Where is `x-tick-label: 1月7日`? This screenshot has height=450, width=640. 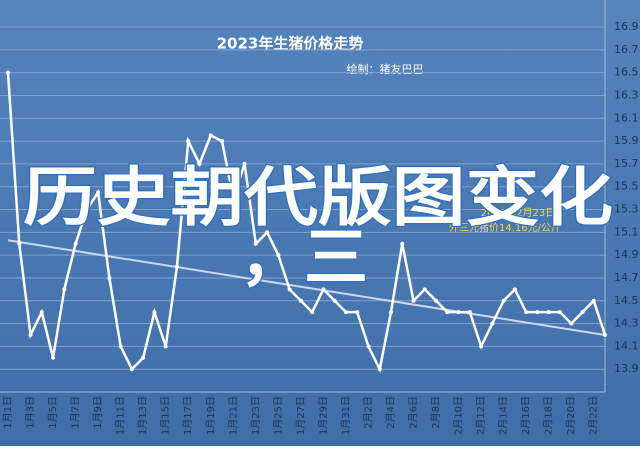 x-tick-label: 1月7日 is located at coordinates (76, 412).